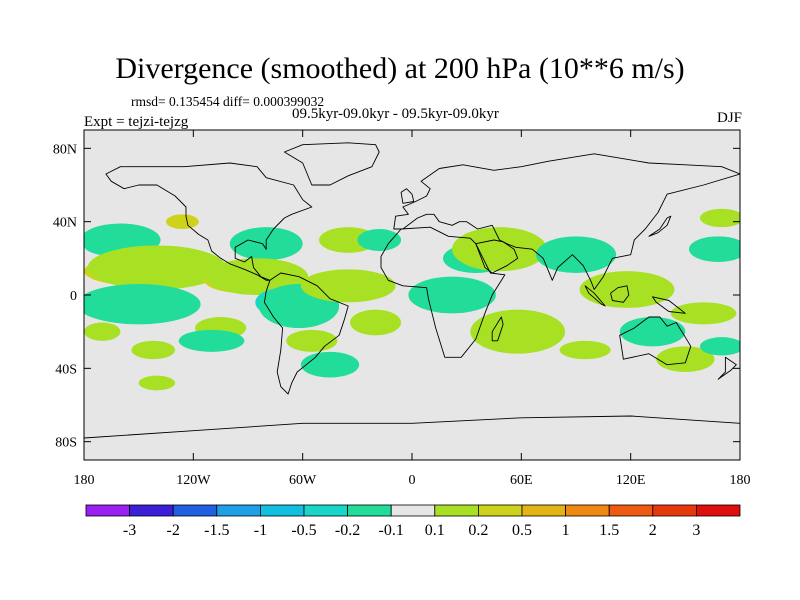  I want to click on colorbar-label: -0.2, so click(347, 530).